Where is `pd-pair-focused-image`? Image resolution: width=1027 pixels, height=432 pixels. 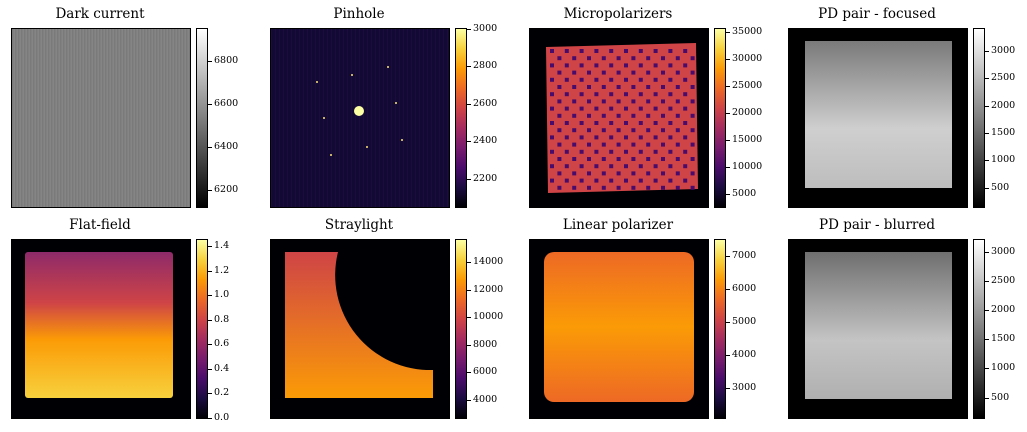
pd-pair-focused-image is located at coordinates (878, 118).